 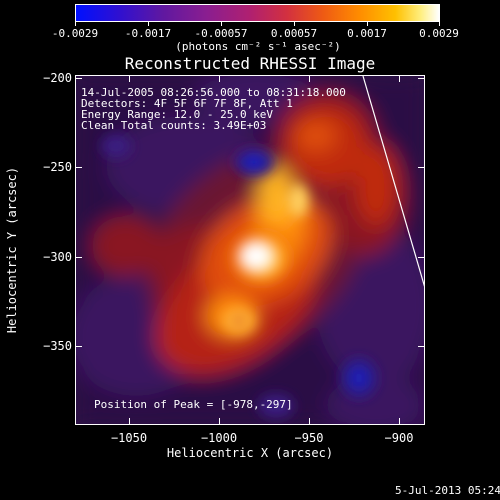 I want to click on limb-line, so click(x=393, y=181).